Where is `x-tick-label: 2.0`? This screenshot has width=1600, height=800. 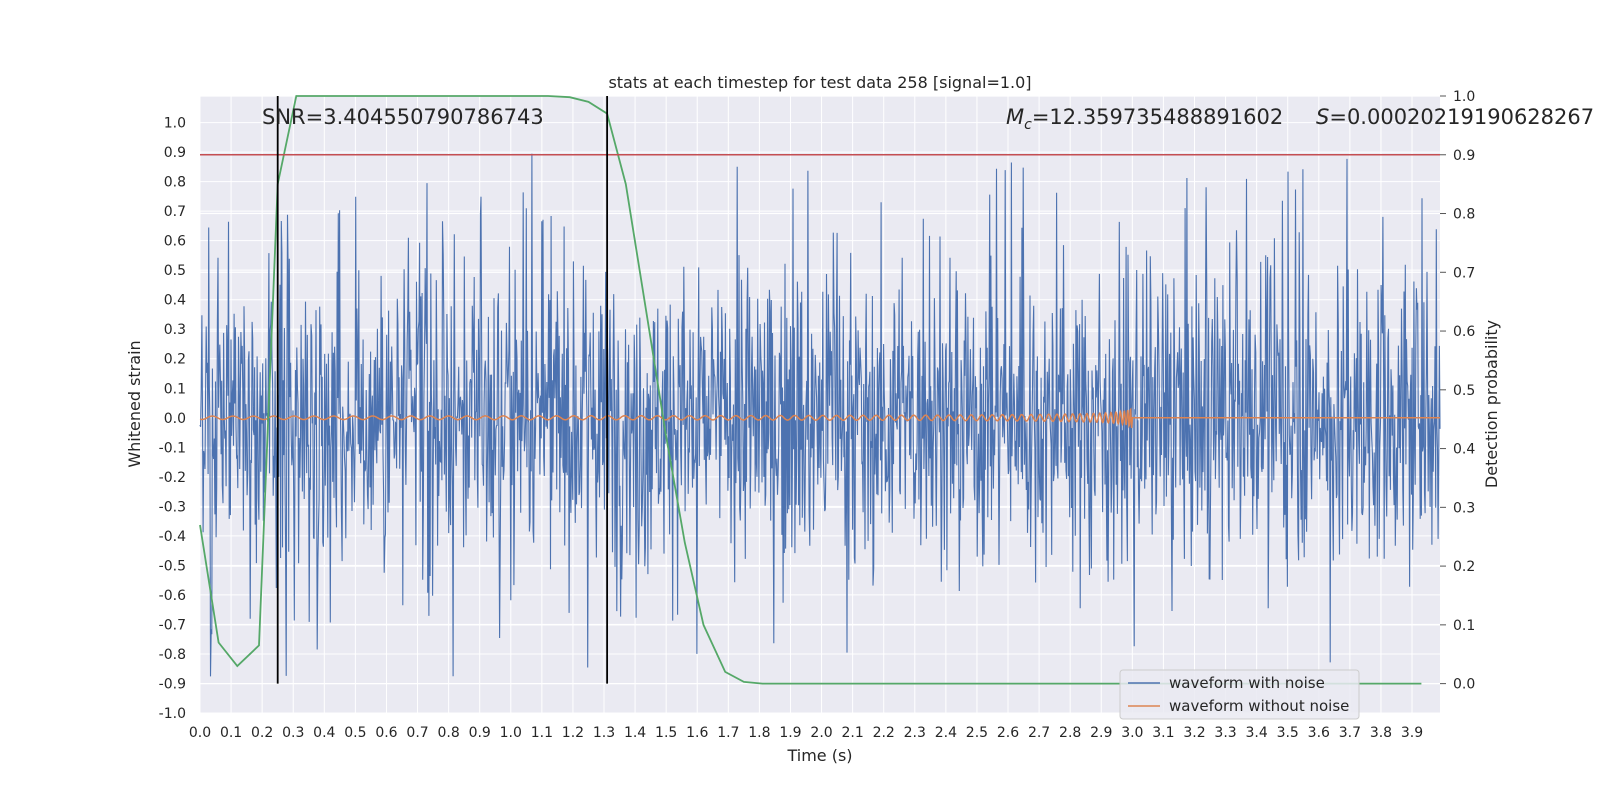 x-tick-label: 2.0 is located at coordinates (821, 733).